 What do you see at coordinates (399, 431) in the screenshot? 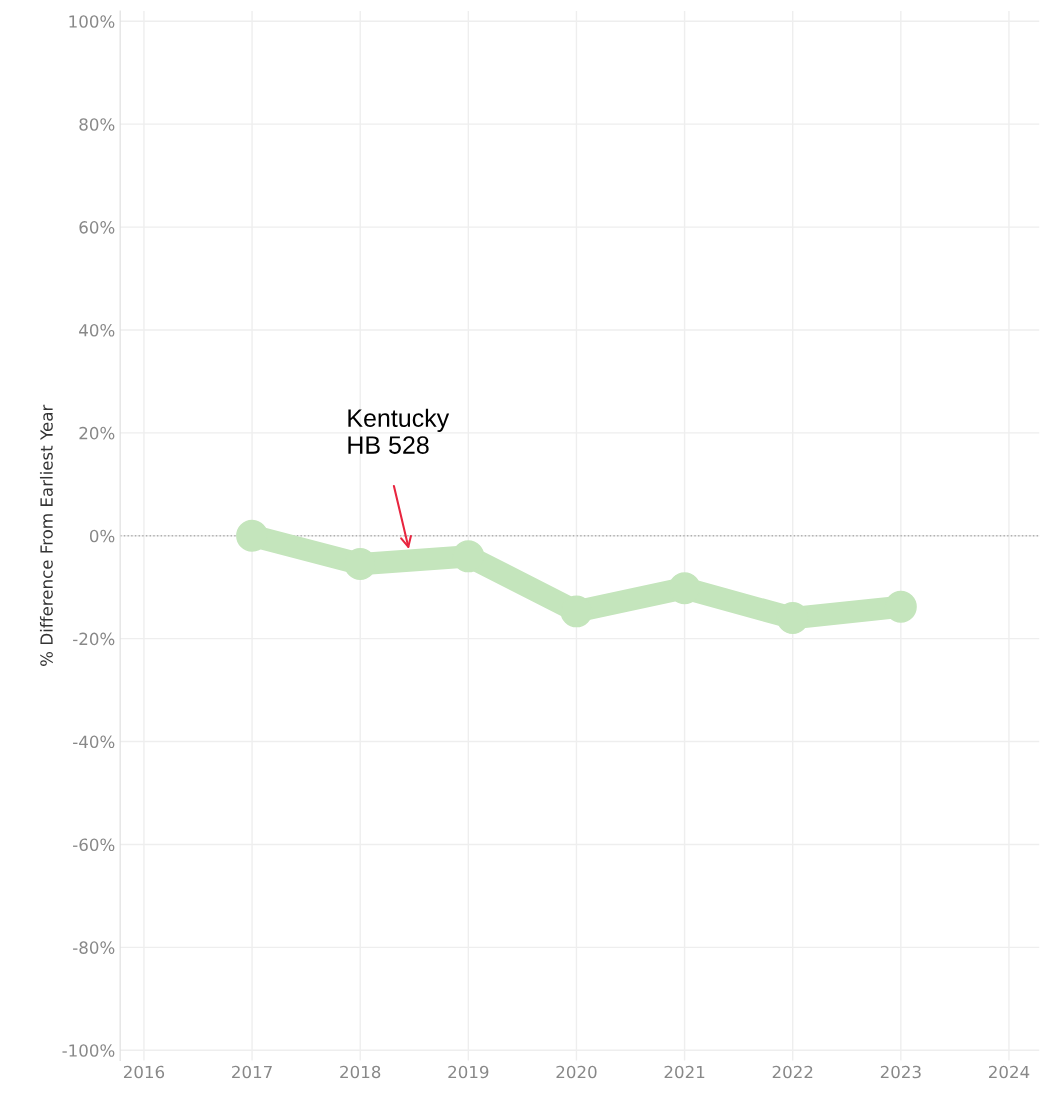
I see `annotation: Kentucky HB 528` at bounding box center [399, 431].